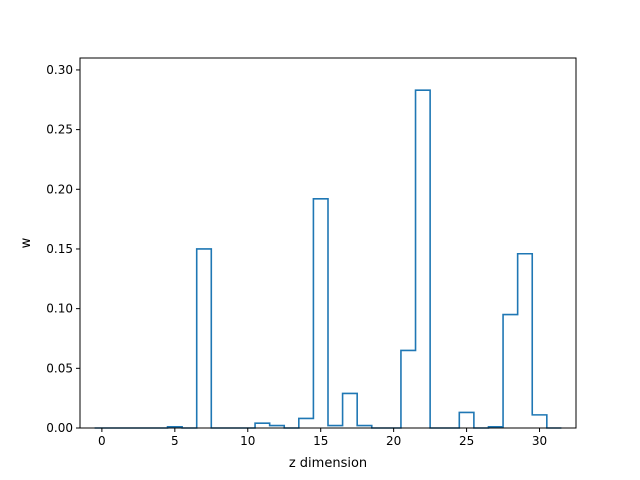  I want to click on y-tick-label: 0.05, so click(59, 368).